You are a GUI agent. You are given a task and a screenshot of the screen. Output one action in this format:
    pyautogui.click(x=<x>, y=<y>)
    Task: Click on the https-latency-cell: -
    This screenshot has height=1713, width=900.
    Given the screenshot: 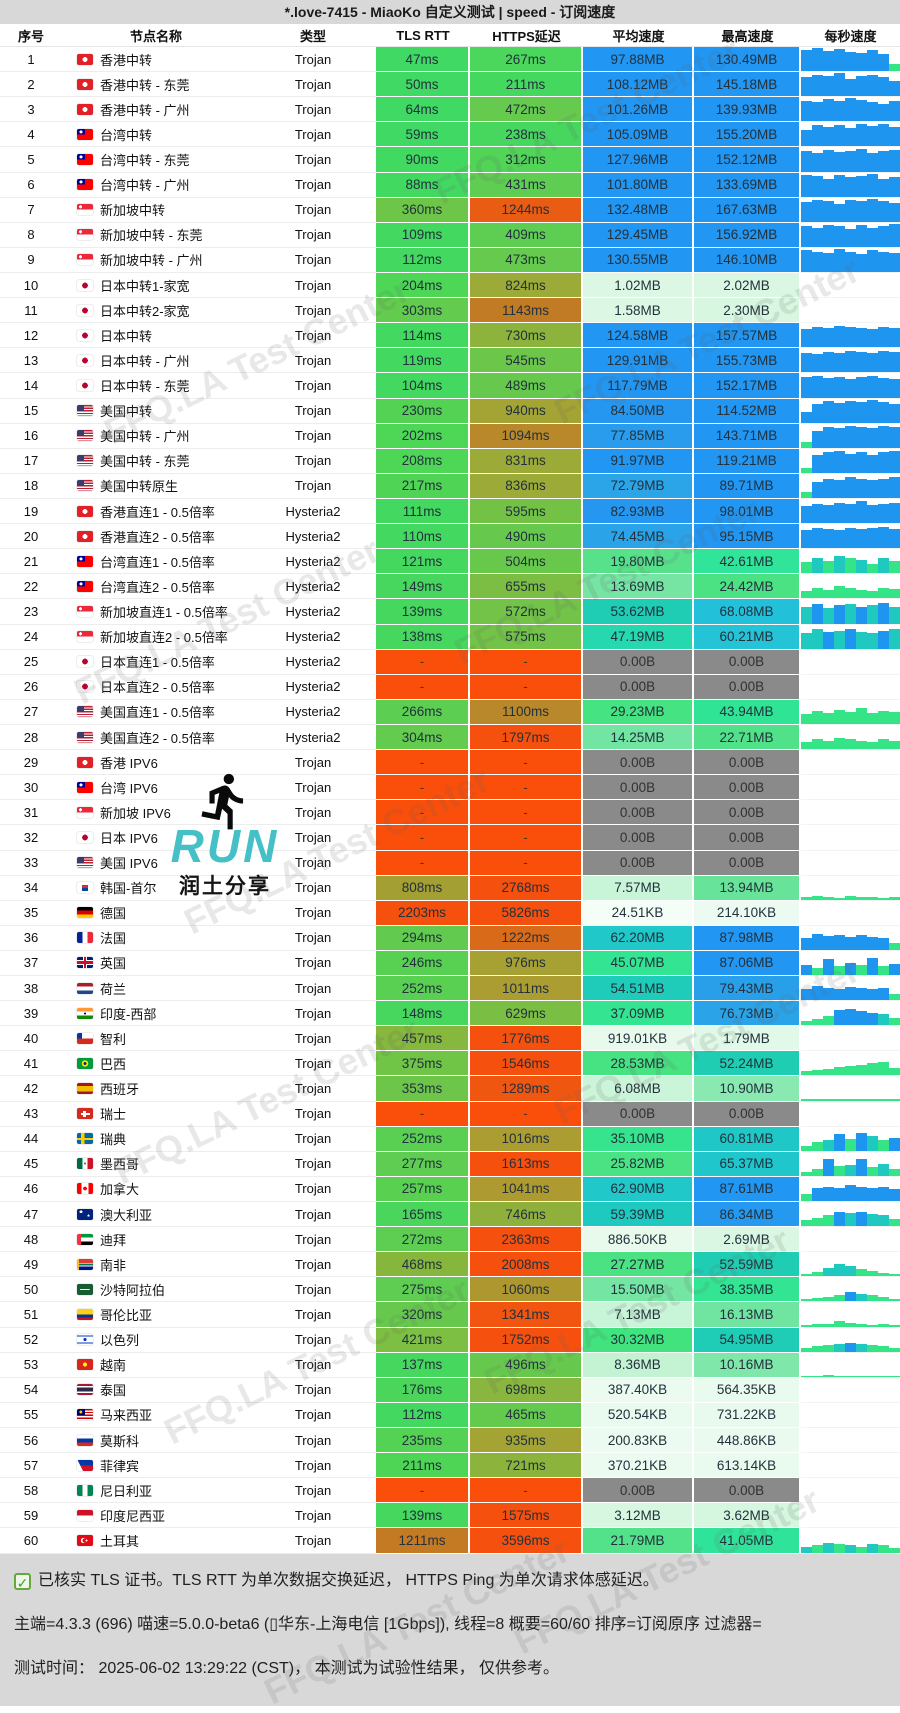 What is the action you would take?
    pyautogui.click(x=526, y=1491)
    